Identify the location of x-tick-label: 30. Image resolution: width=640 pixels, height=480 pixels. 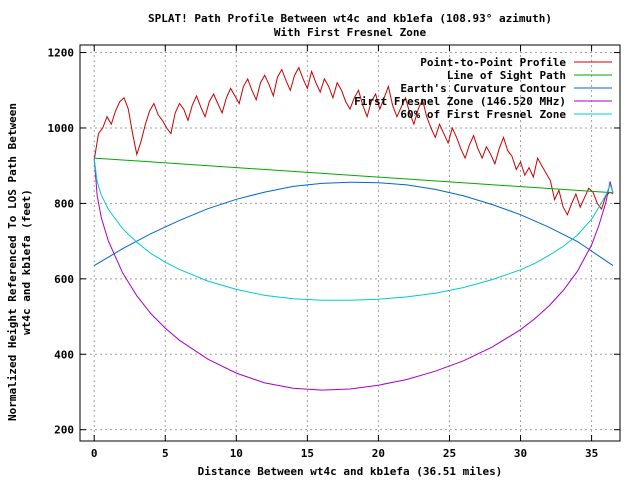
(520, 453).